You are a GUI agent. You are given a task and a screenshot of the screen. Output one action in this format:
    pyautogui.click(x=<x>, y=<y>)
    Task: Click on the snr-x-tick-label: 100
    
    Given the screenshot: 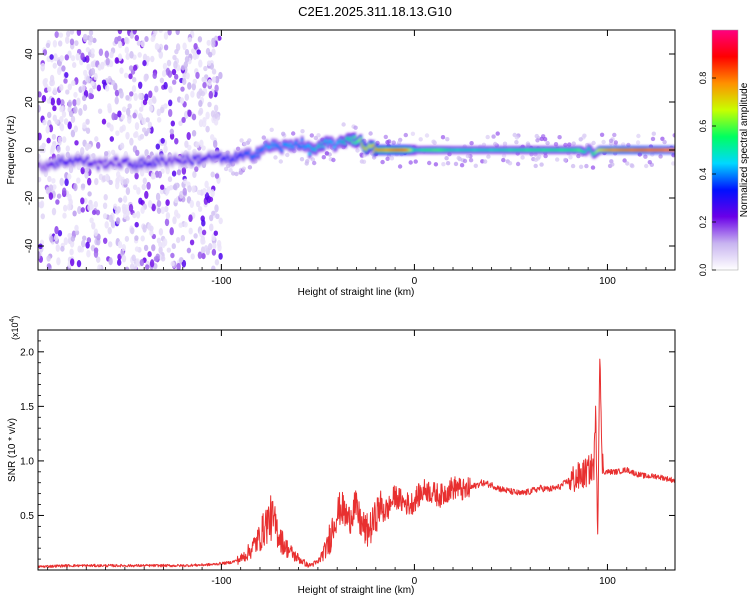 What is the action you would take?
    pyautogui.click(x=607, y=581)
    